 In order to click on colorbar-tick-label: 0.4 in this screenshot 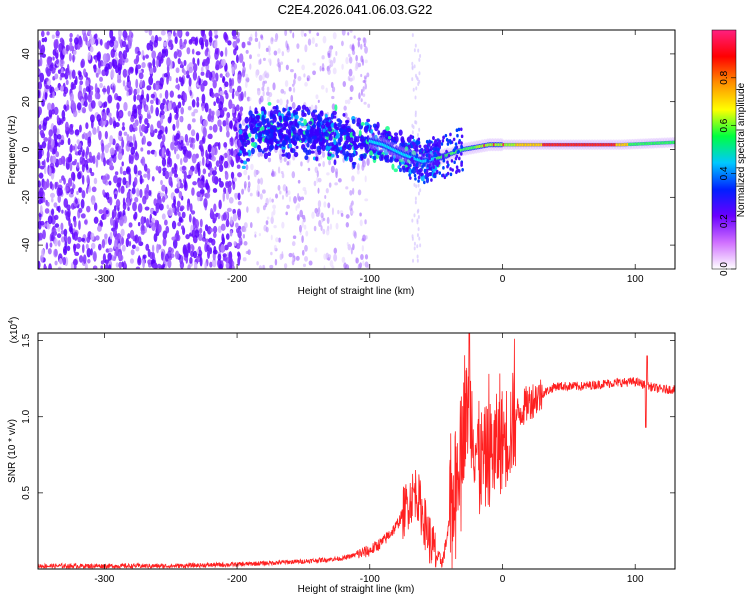, I will do `click(724, 173)`.